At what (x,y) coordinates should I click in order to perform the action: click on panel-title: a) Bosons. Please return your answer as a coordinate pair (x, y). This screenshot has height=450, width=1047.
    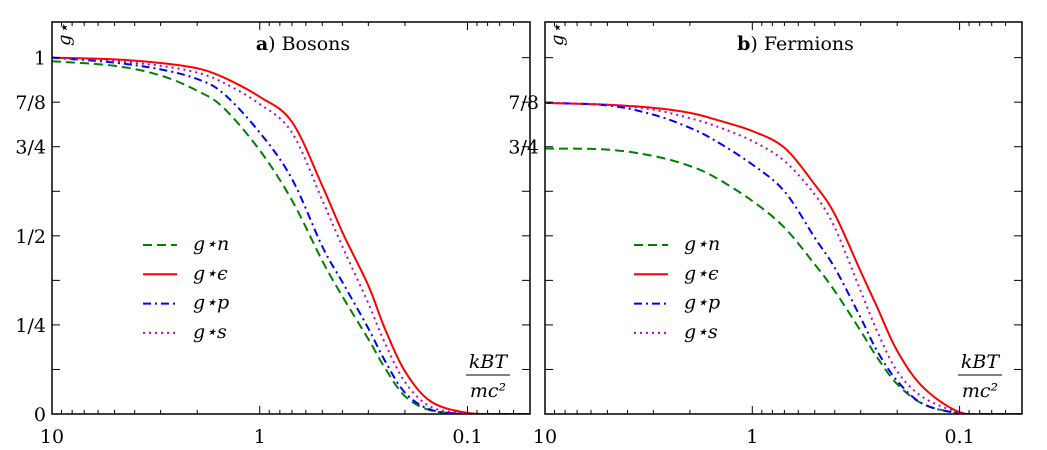
    Looking at the image, I should click on (303, 44).